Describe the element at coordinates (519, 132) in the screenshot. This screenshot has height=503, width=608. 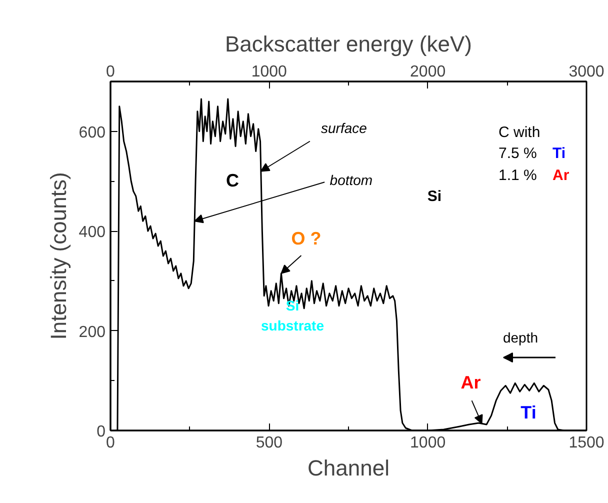
I see `annotation: C with` at that location.